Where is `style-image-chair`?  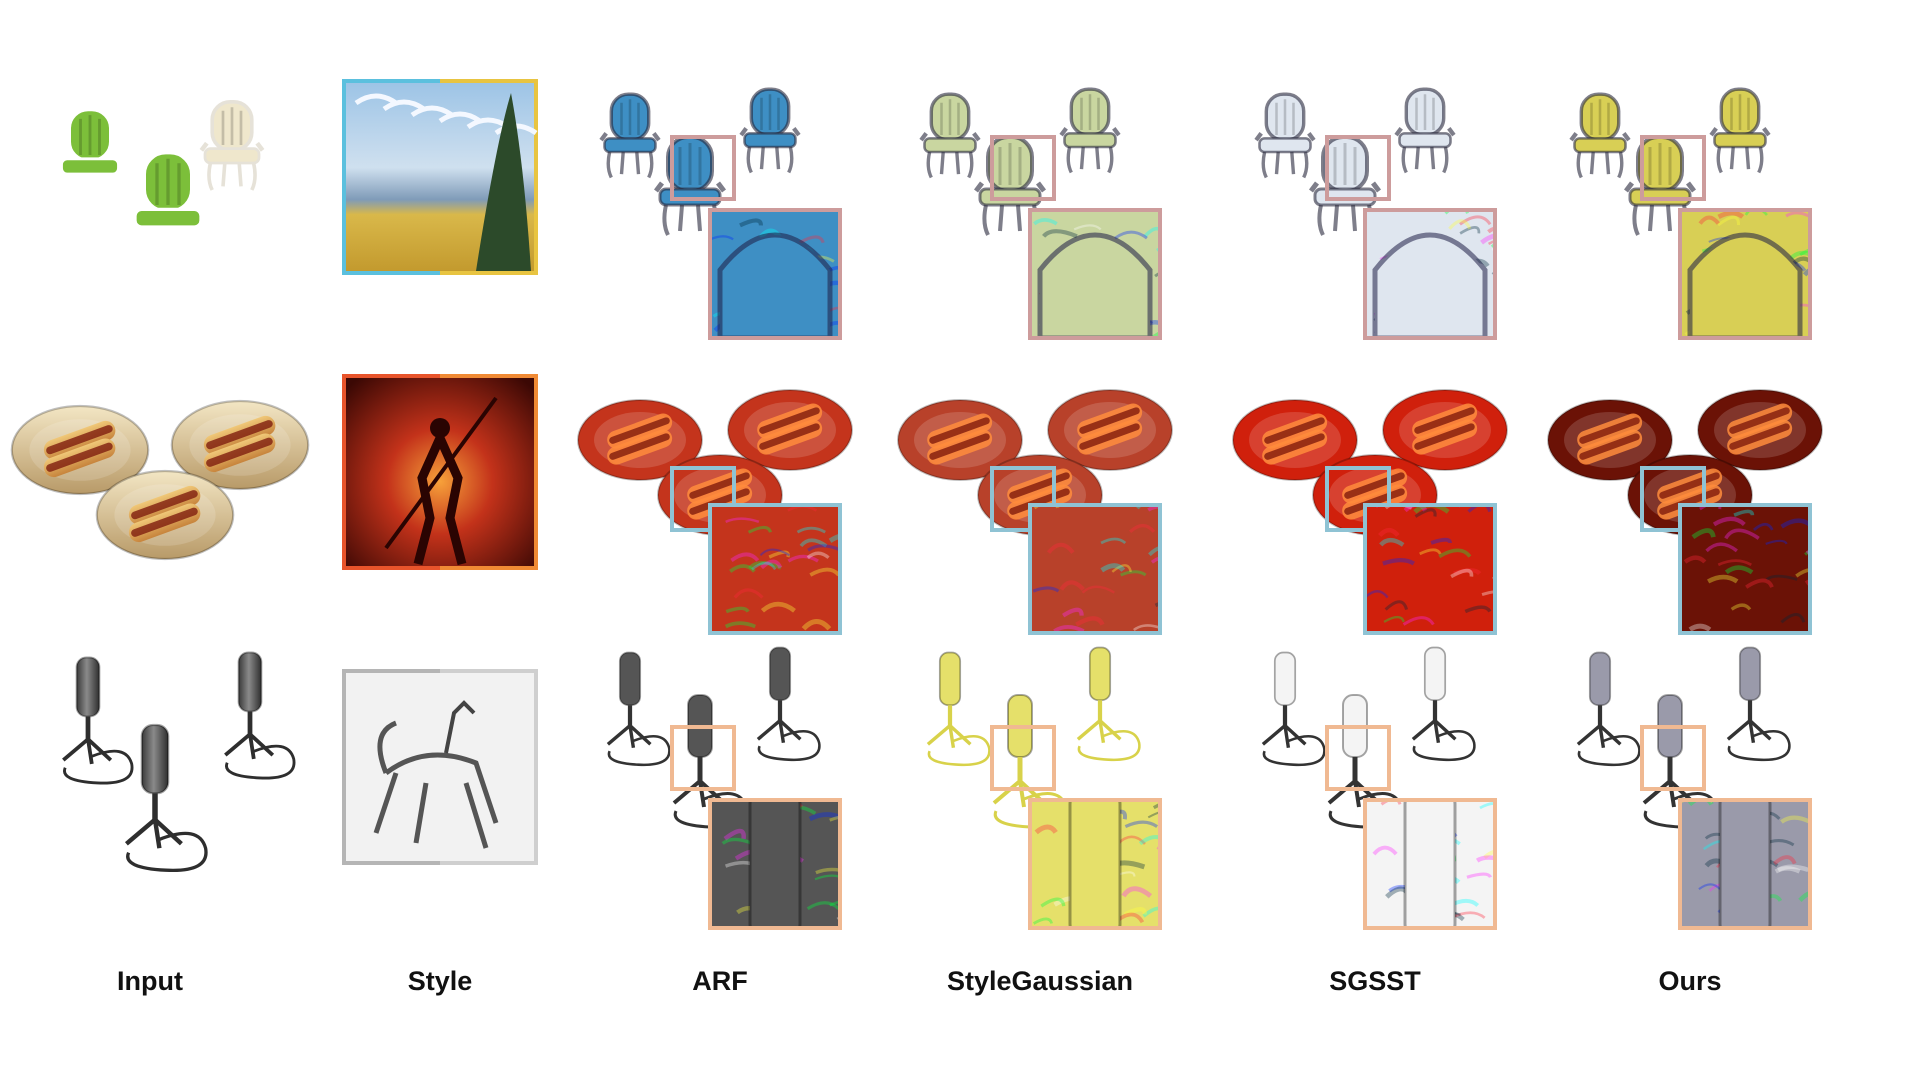 style-image-chair is located at coordinates (440, 177).